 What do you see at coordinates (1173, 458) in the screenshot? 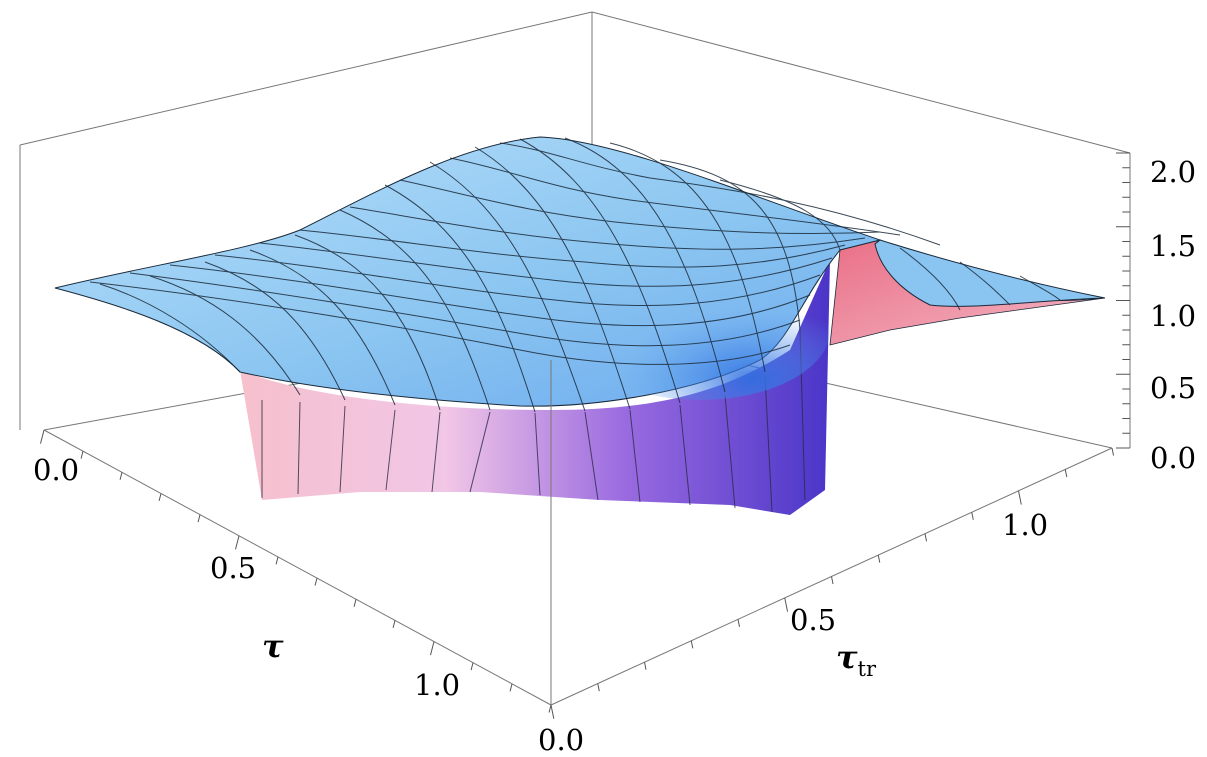
I see `z-tick-label: 0.0` at bounding box center [1173, 458].